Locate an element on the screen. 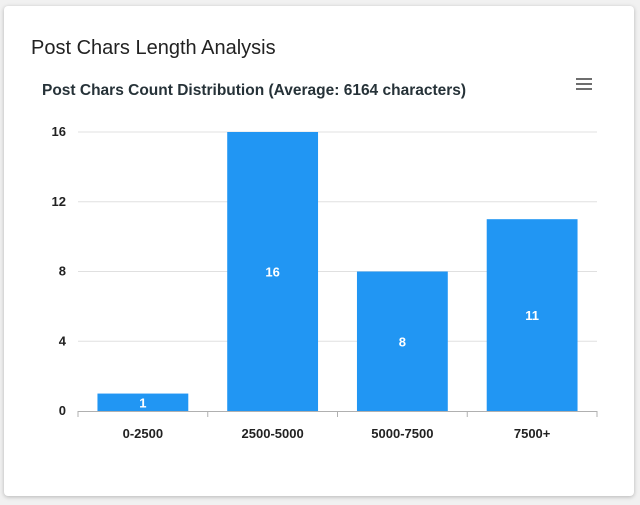  x-tick-label: 0-2500 is located at coordinates (143, 433).